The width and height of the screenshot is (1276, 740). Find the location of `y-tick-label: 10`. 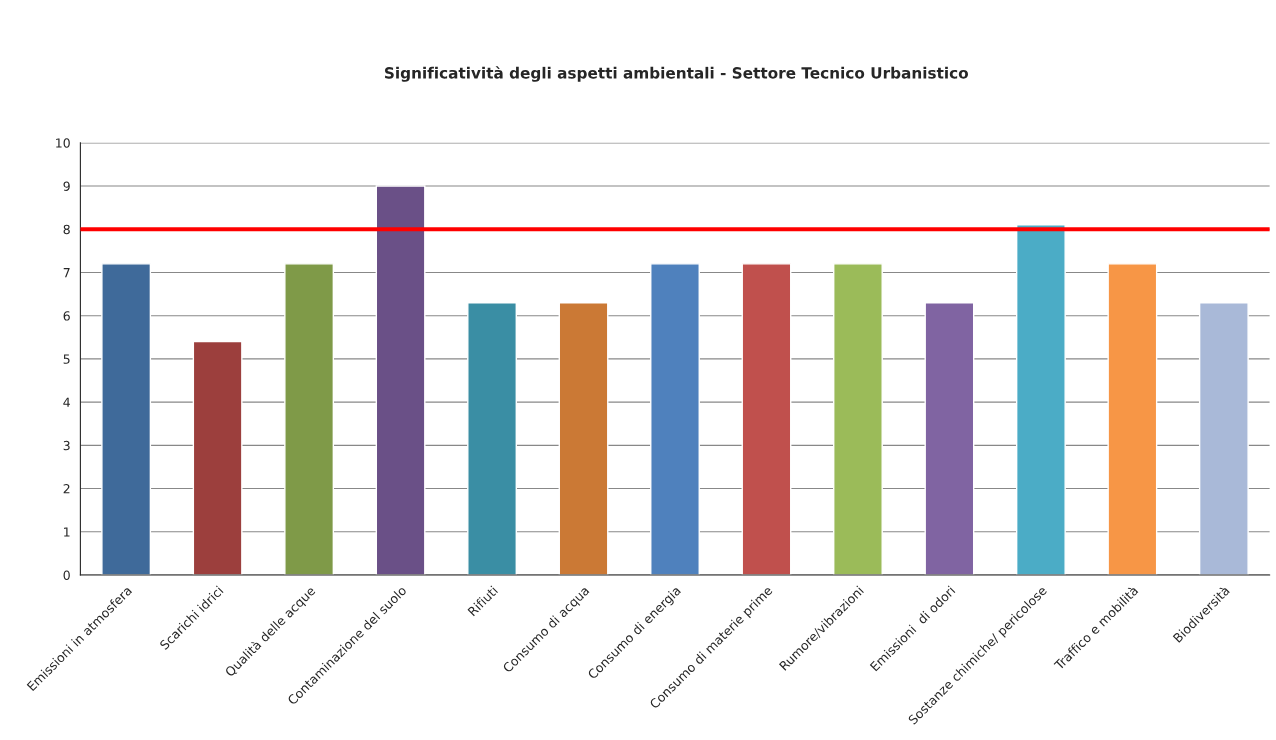

y-tick-label: 10 is located at coordinates (63, 143).